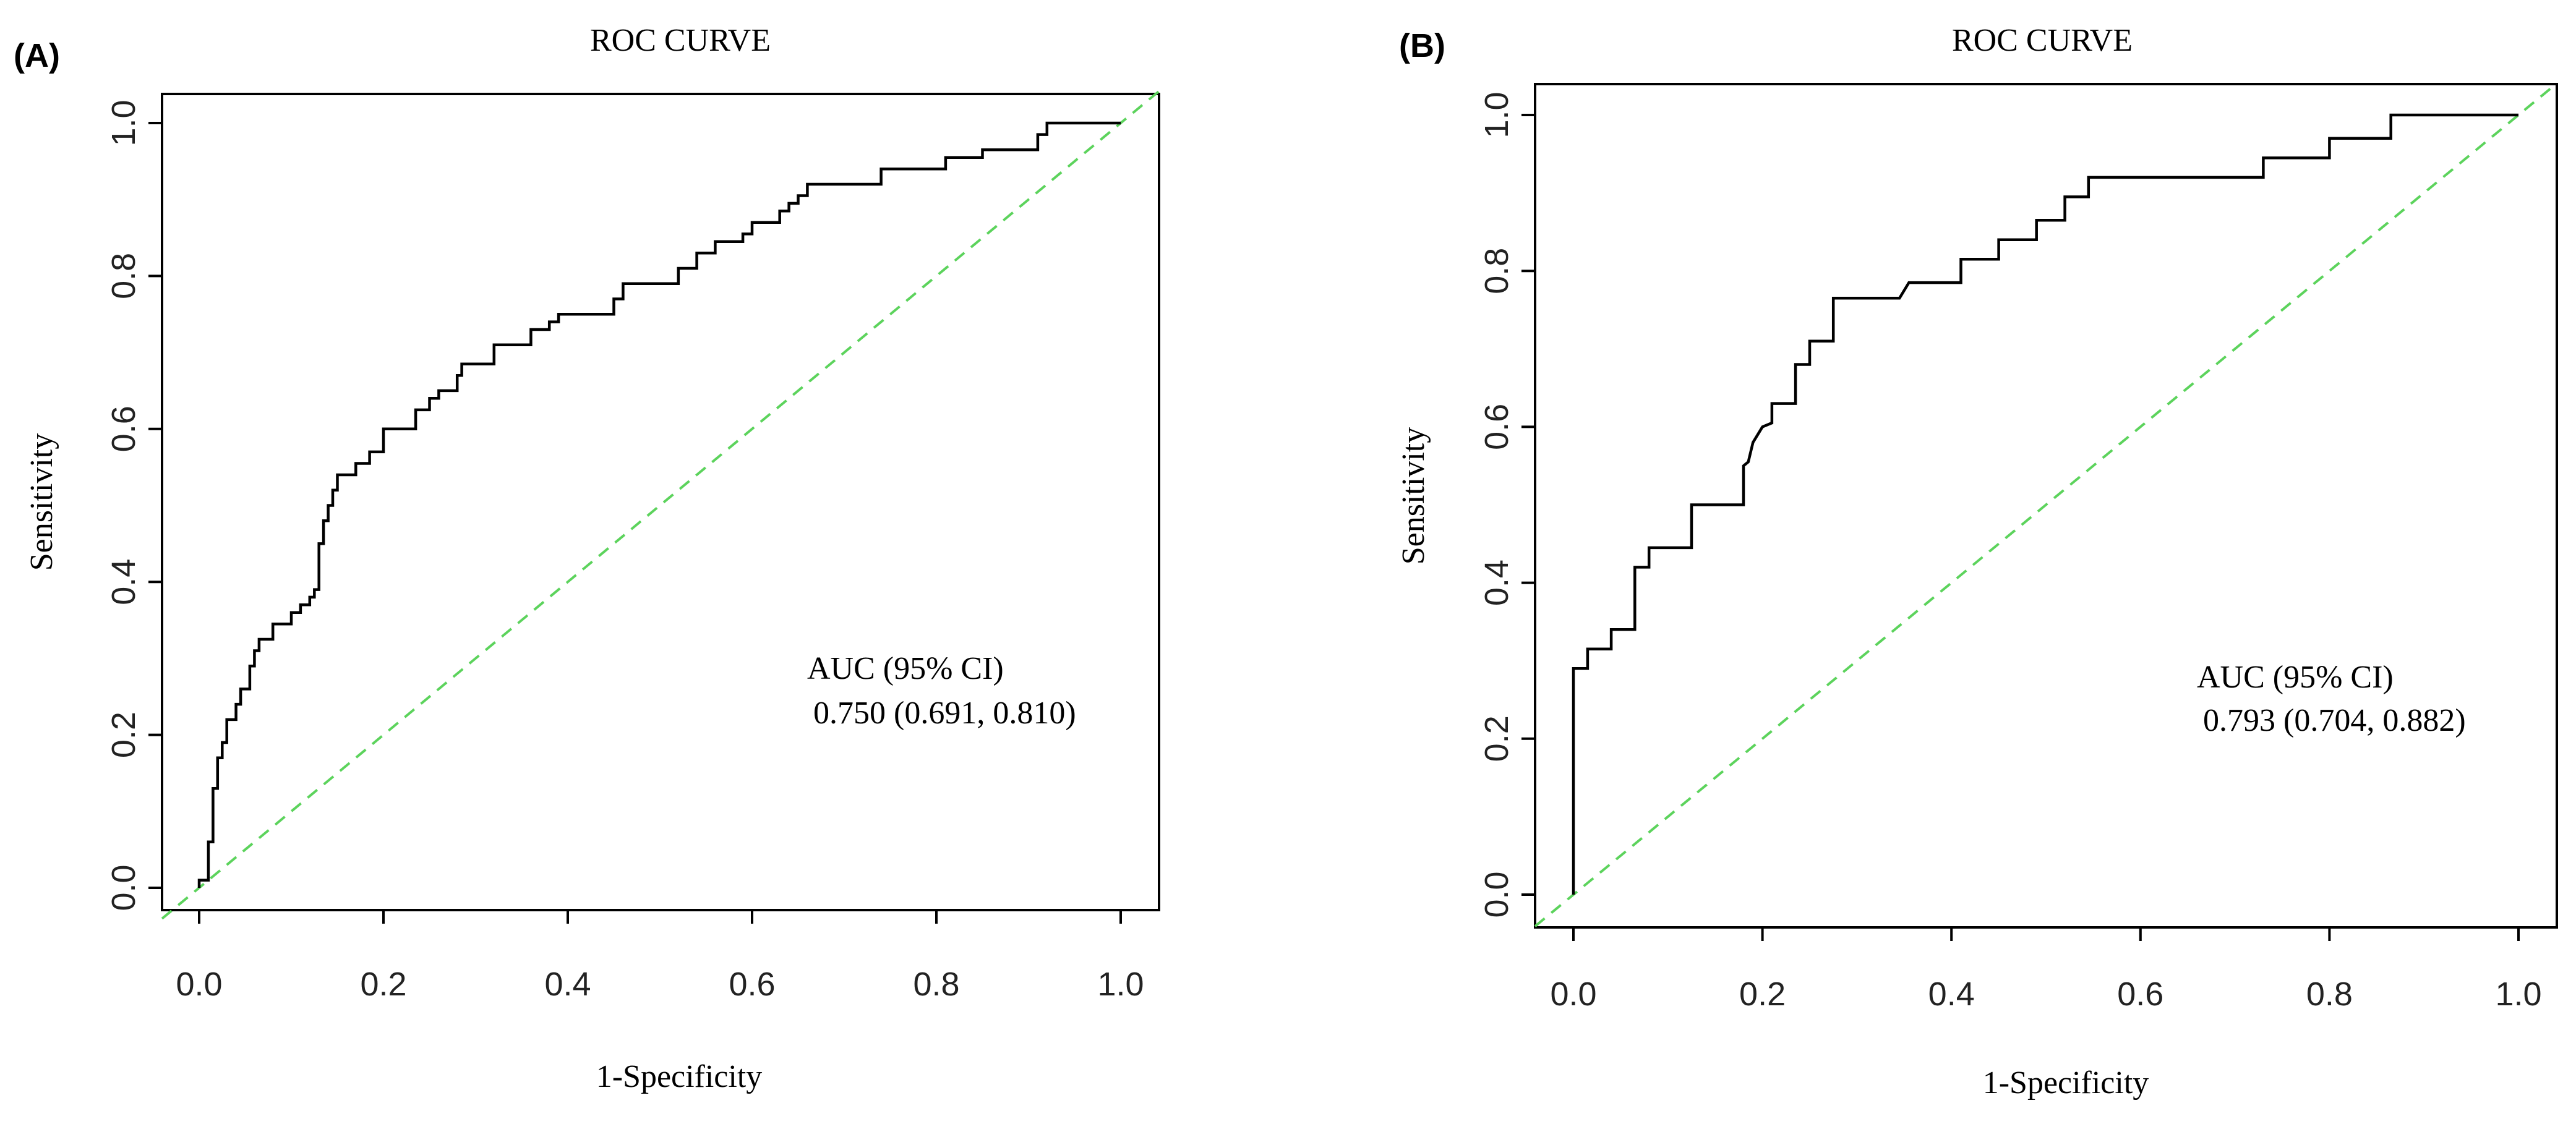 This screenshot has height=1124, width=2576. What do you see at coordinates (2140, 994) in the screenshot?
I see `panel-b-x-tick-label: 0.6` at bounding box center [2140, 994].